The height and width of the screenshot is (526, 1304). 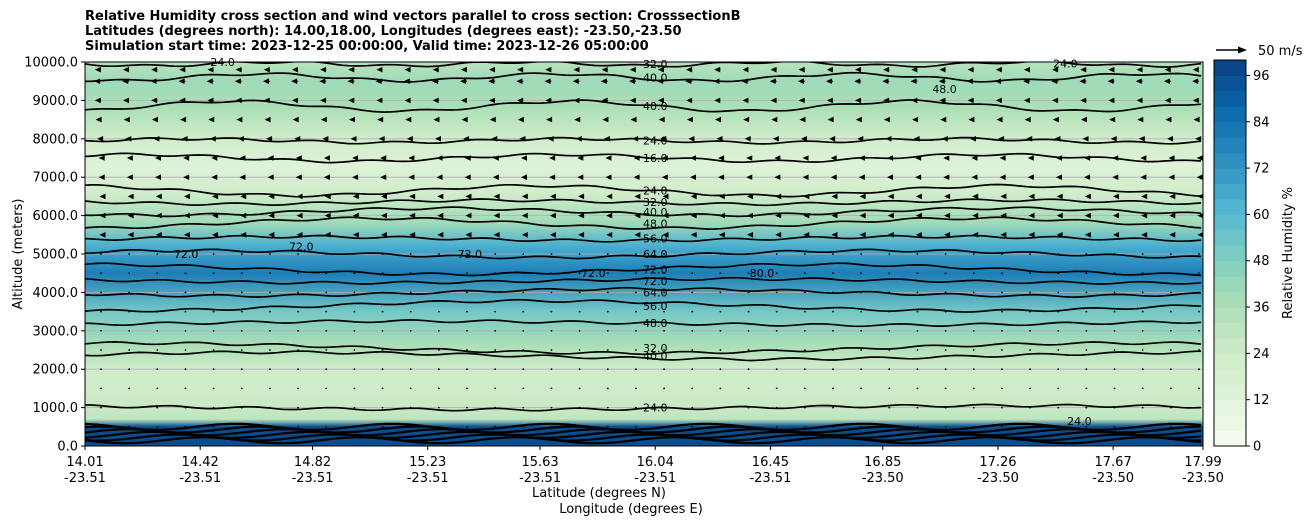 What do you see at coordinates (56, 293) in the screenshot?
I see `y-tick-label: 4000.0` at bounding box center [56, 293].